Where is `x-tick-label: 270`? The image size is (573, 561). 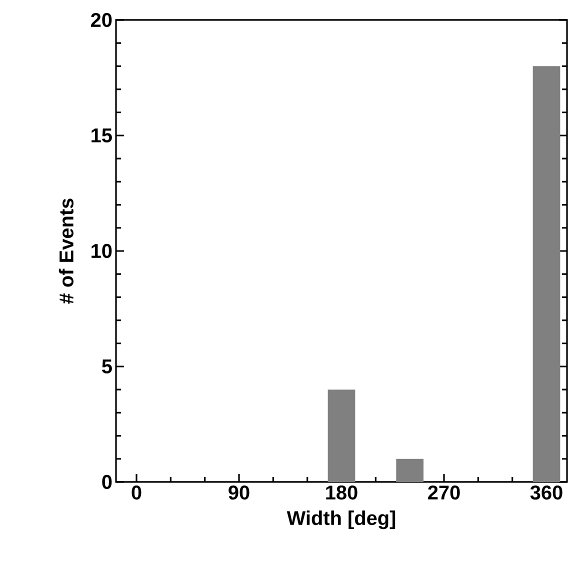 x-tick-label: 270 is located at coordinates (444, 493).